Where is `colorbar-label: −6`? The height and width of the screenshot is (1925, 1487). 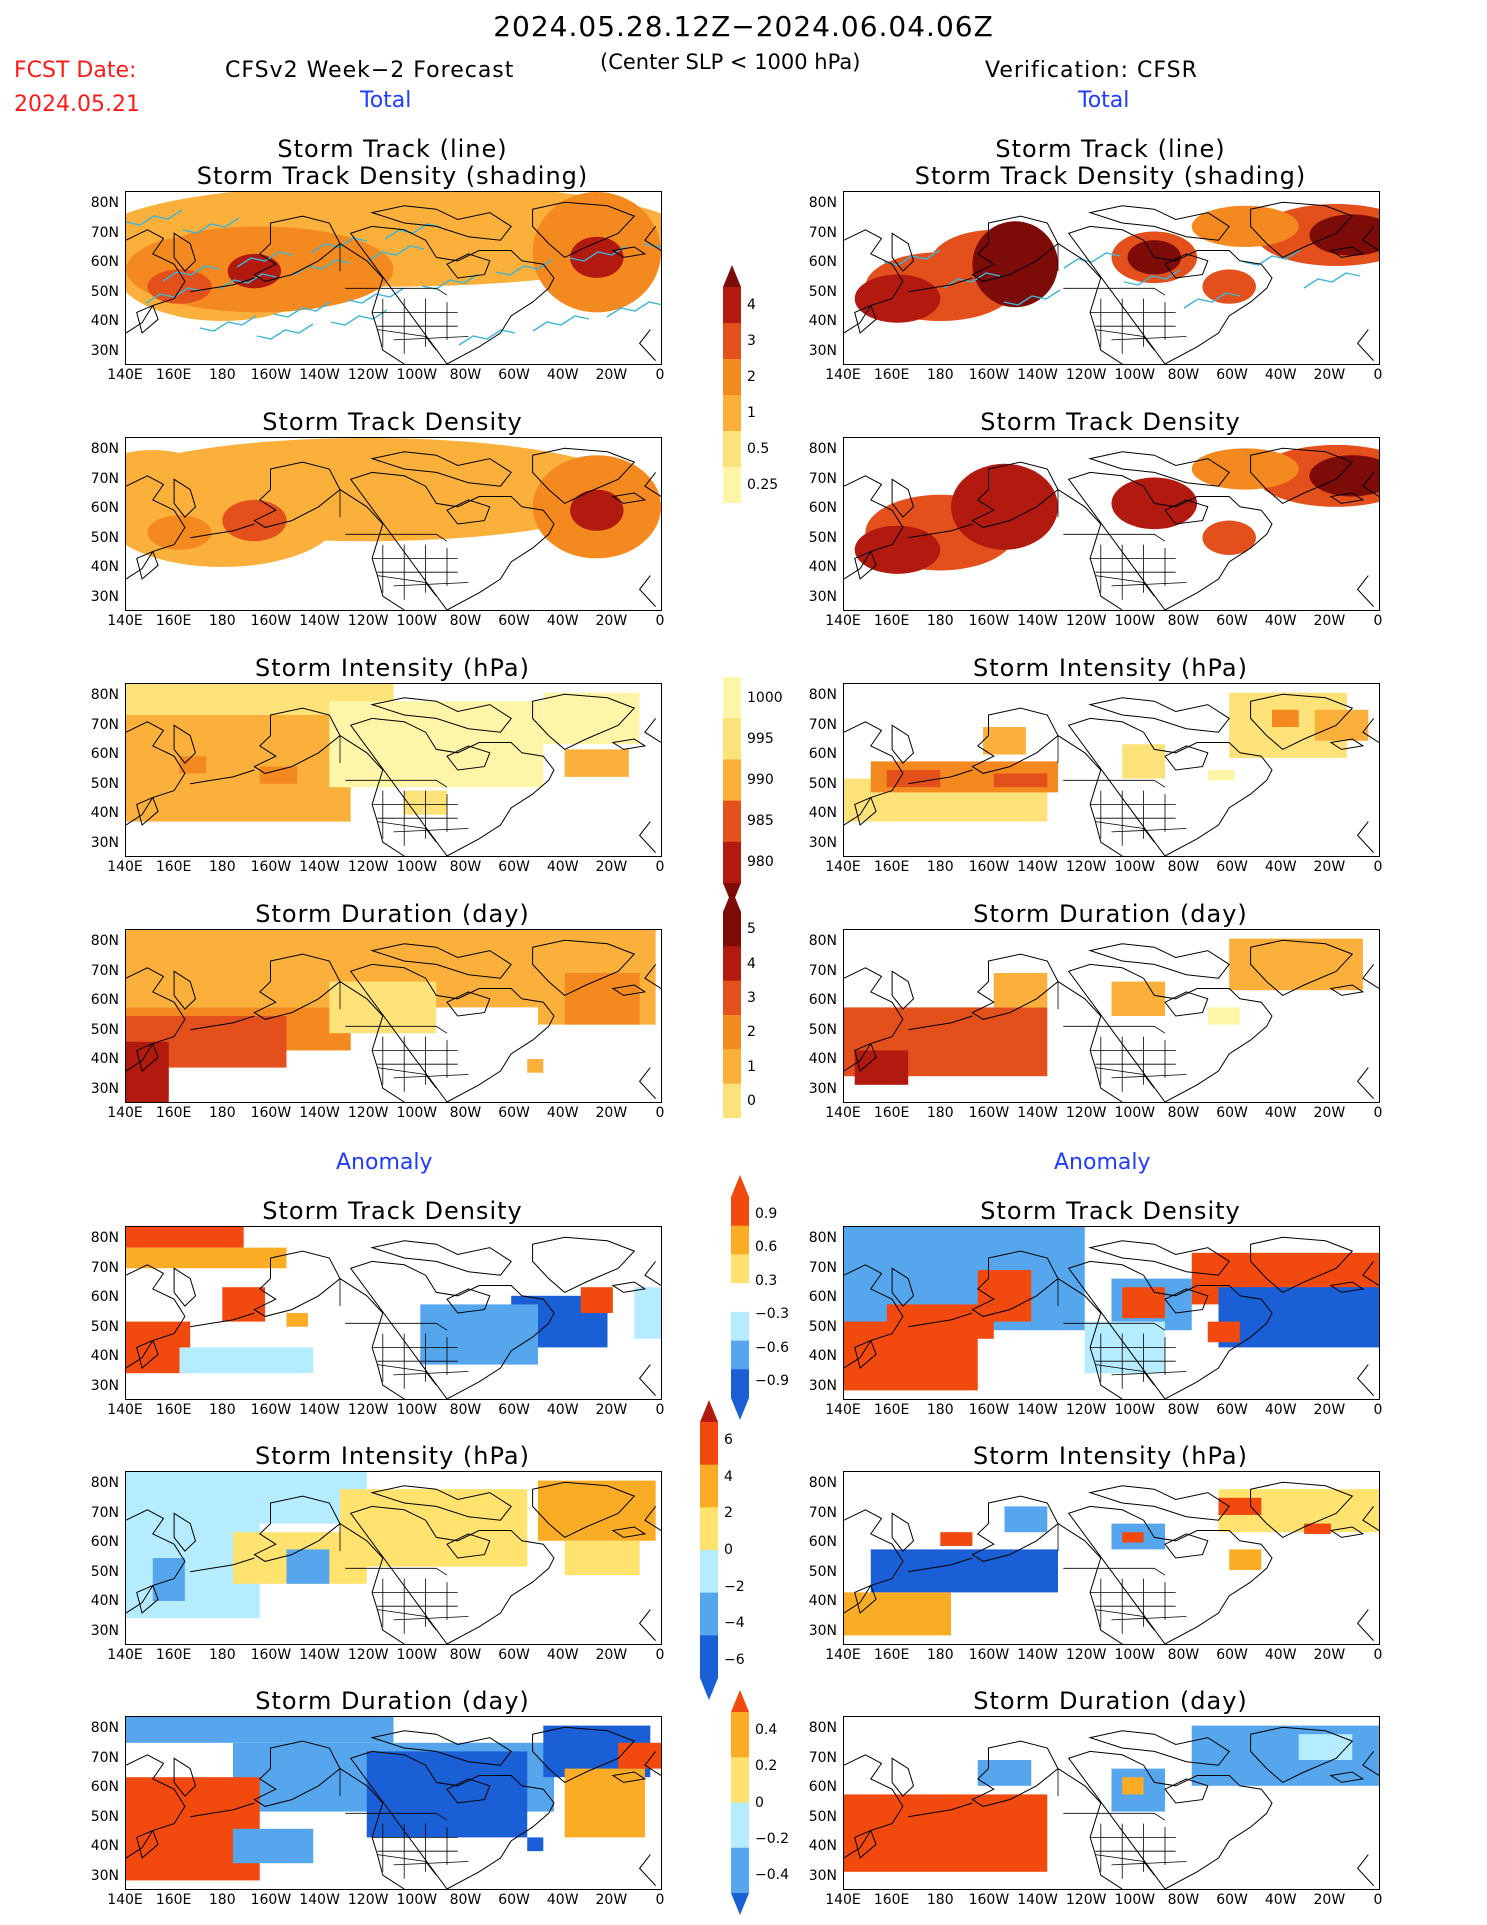
colorbar-label: −6 is located at coordinates (734, 1659).